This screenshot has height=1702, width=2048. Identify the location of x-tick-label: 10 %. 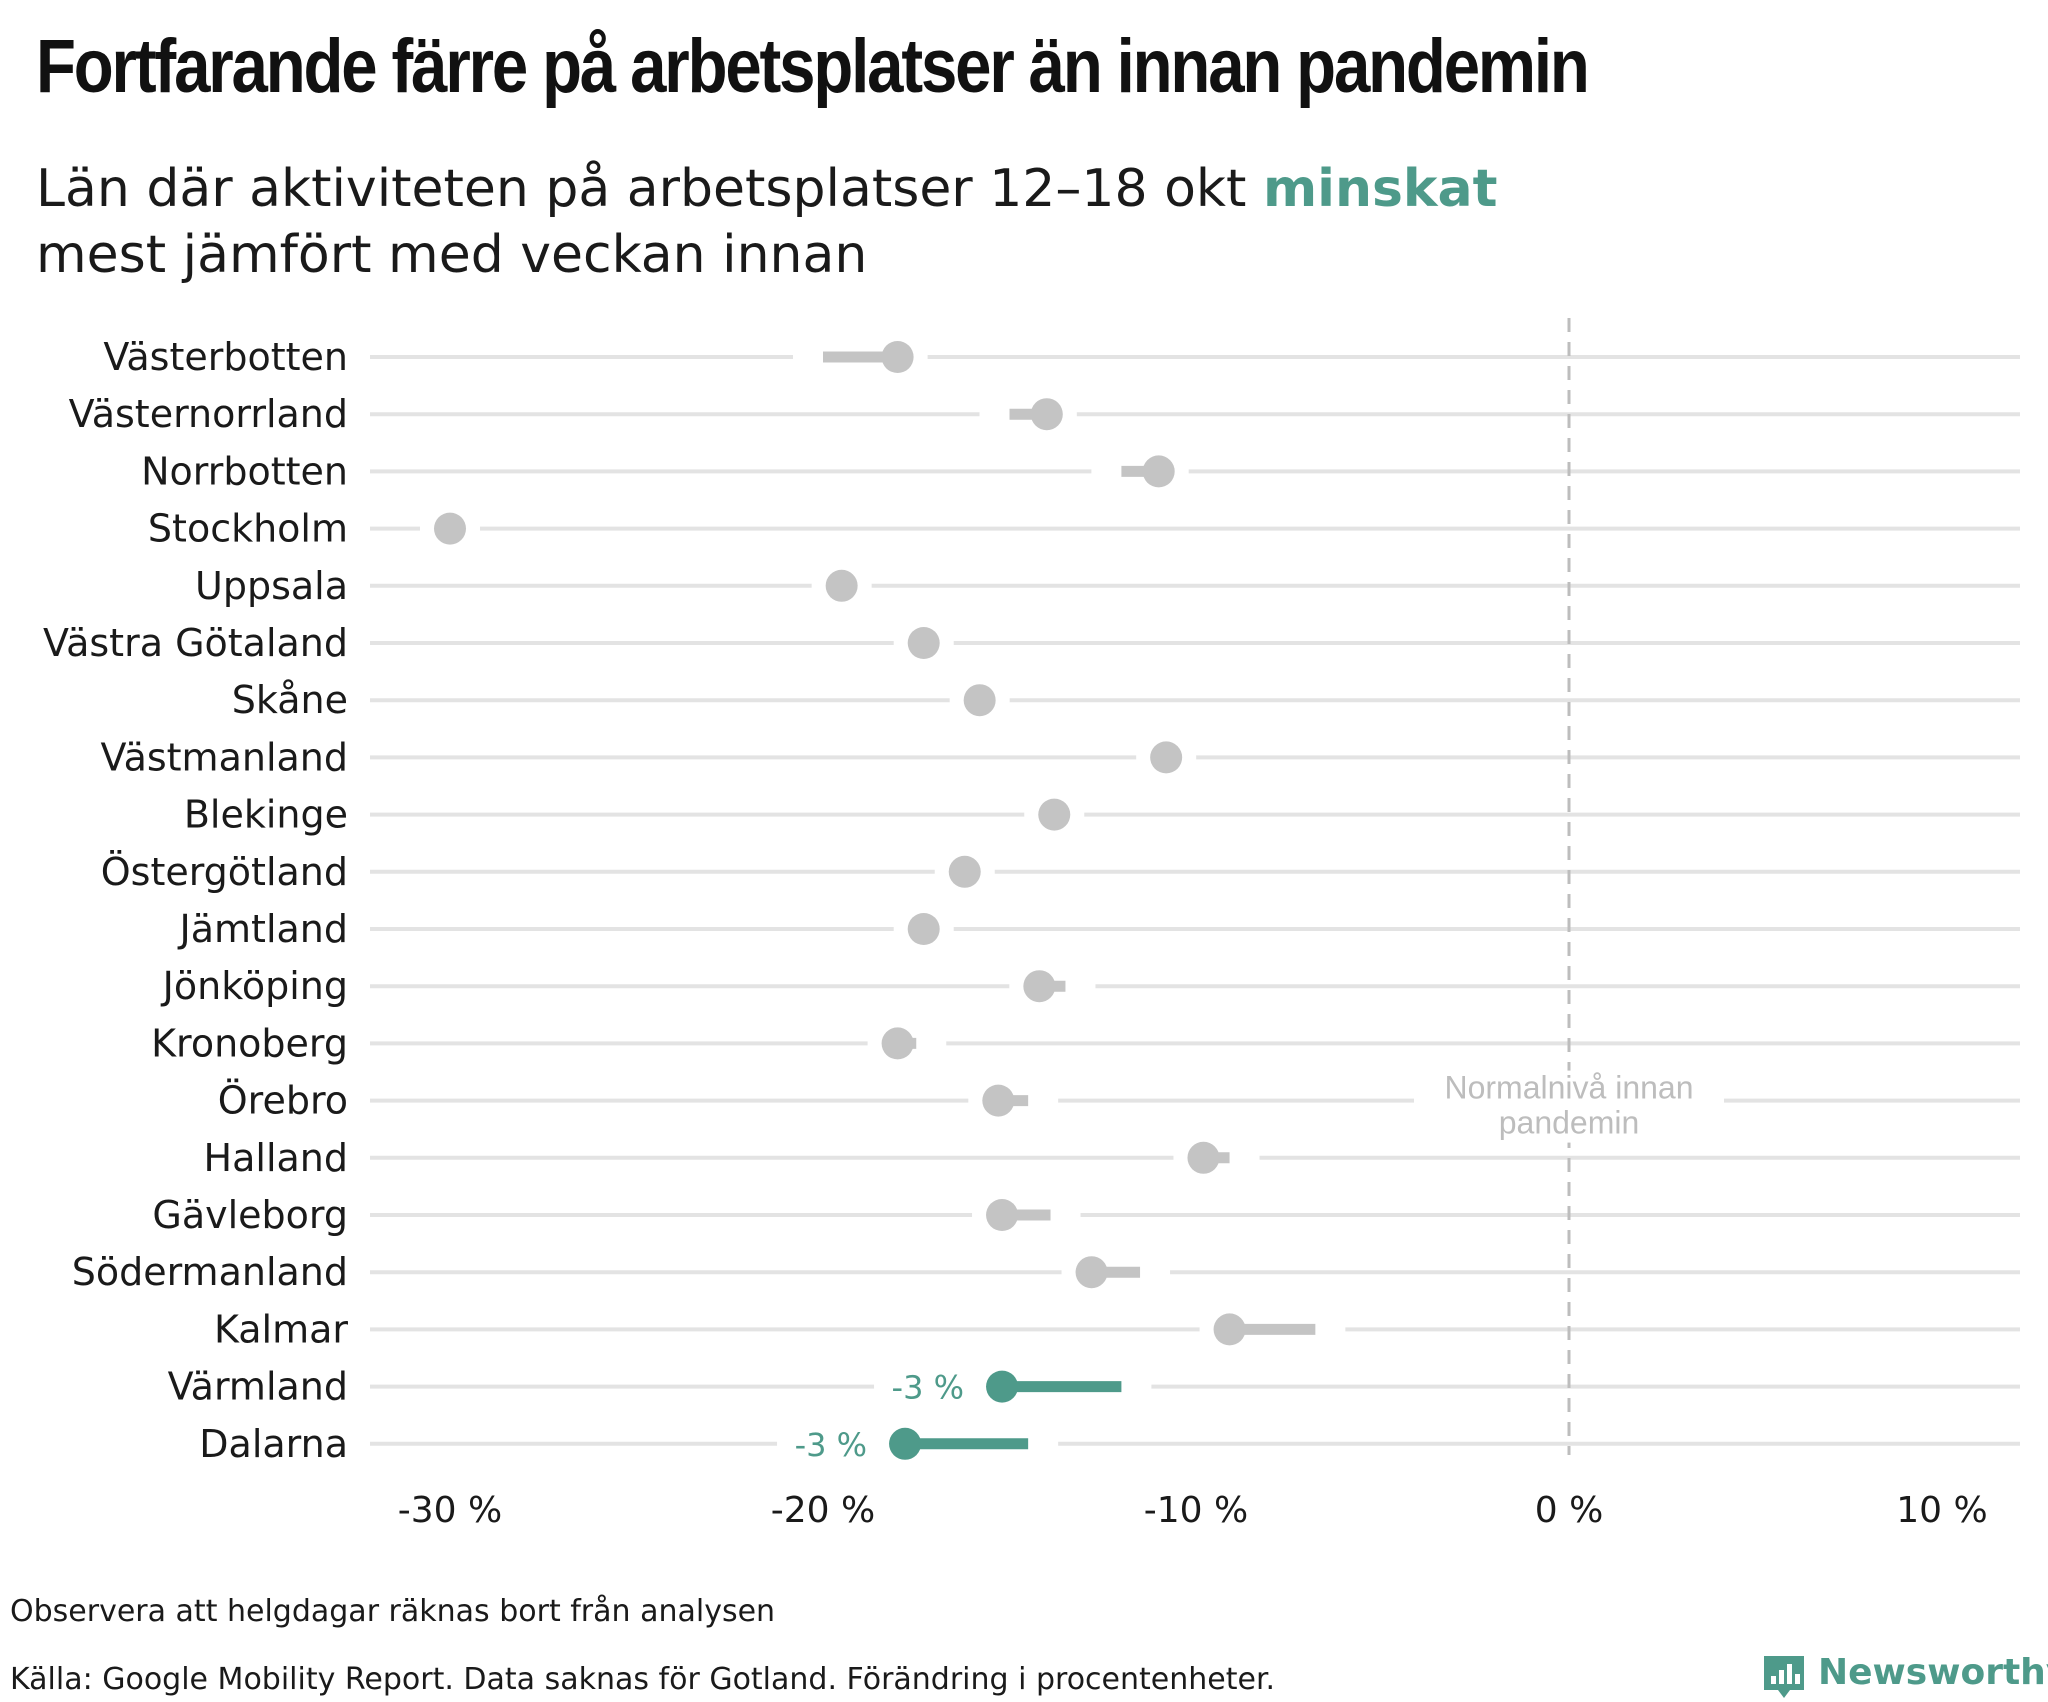
(1941, 1510).